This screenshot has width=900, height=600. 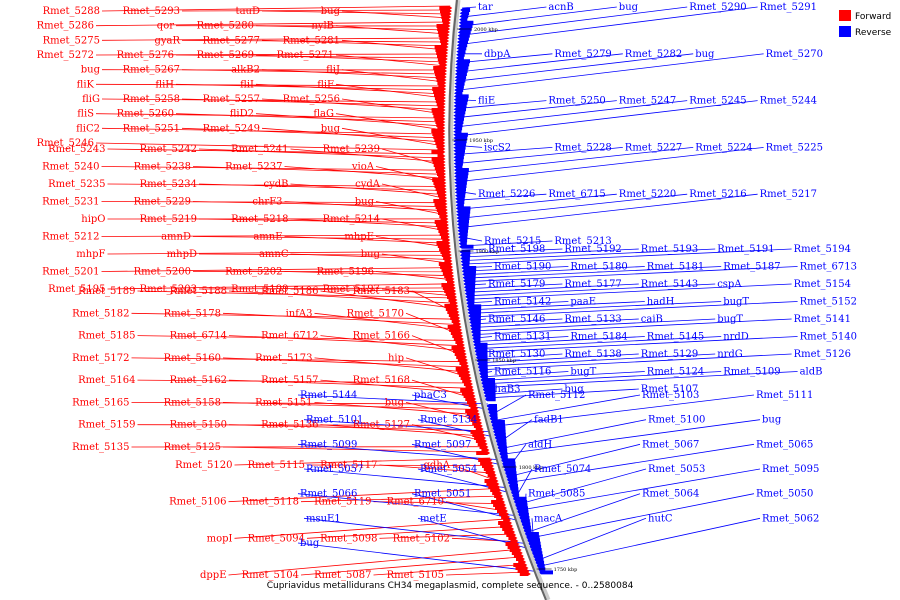 What do you see at coordinates (348, 465) in the screenshot?
I see `forward-gene-label: Rmet_5117` at bounding box center [348, 465].